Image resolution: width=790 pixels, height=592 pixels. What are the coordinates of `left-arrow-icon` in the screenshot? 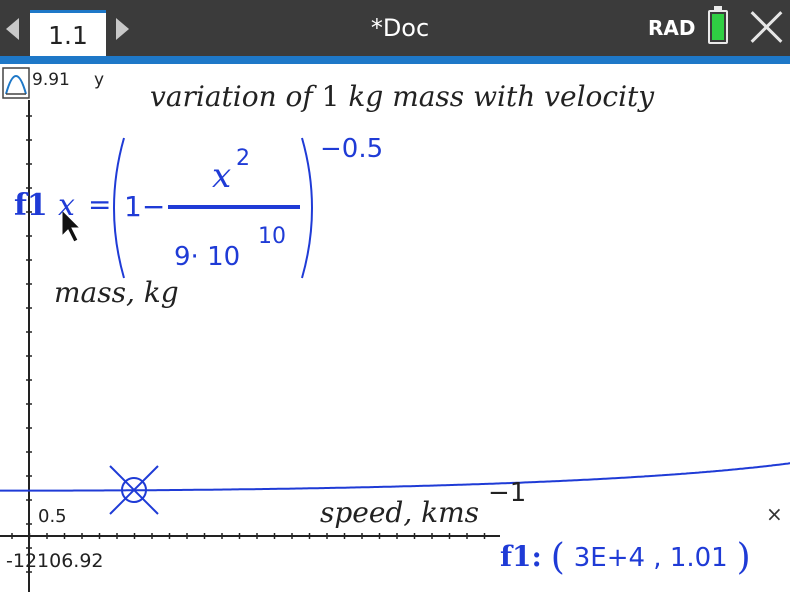 It's located at (12, 29).